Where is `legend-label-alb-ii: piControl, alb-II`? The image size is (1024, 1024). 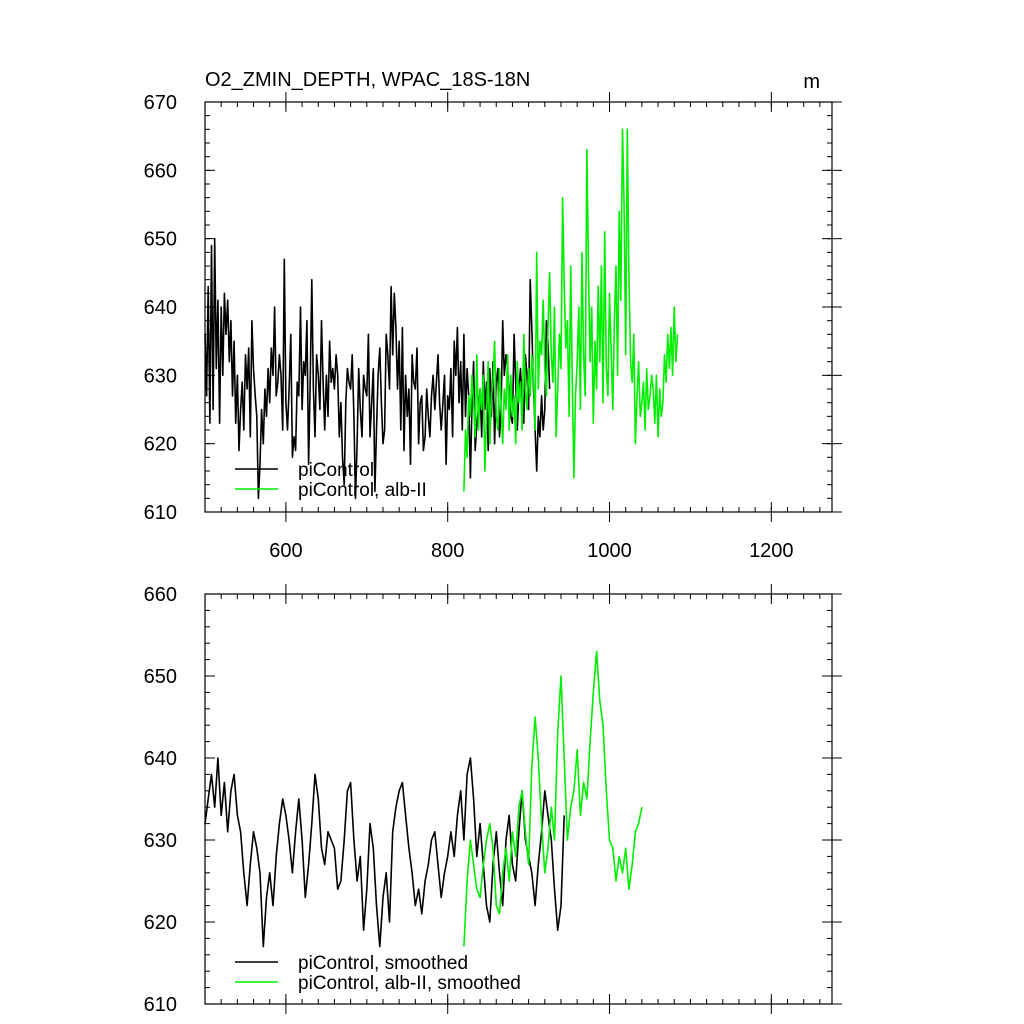
legend-label-alb-ii: piControl, alb-II is located at coordinates (362, 490).